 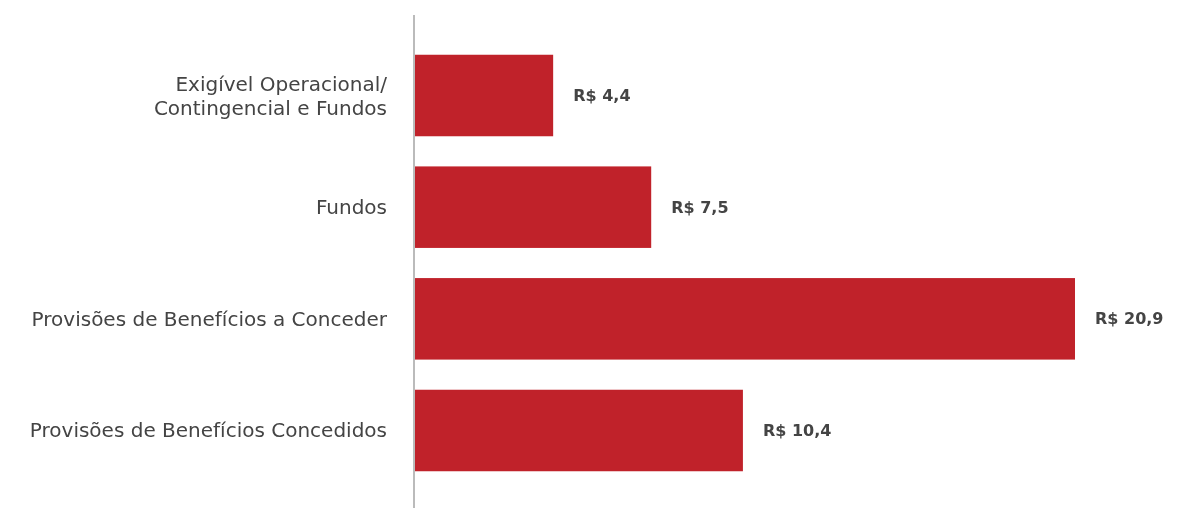 I want to click on data-label: R$ 20,9, so click(x=1129, y=319).